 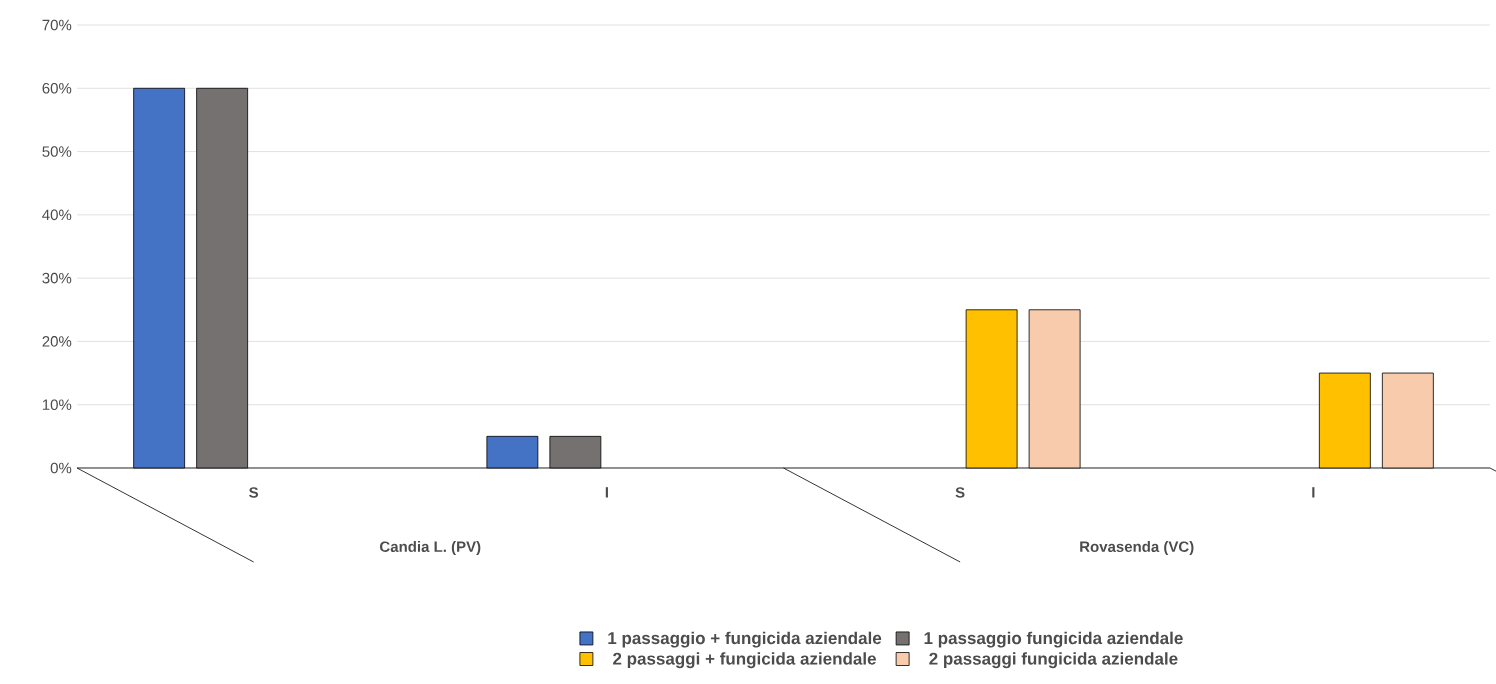 What do you see at coordinates (57, 25) in the screenshot?
I see `y-tick-label: 70%` at bounding box center [57, 25].